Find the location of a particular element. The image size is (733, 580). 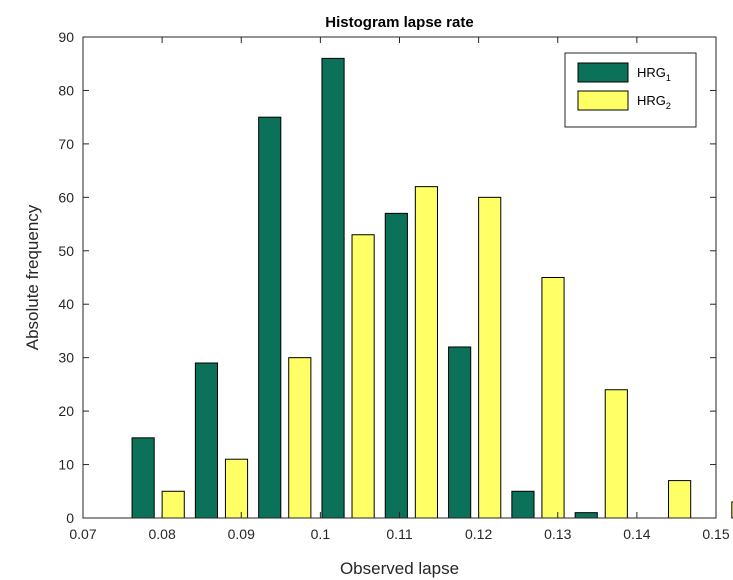

y-axis-label: Absolute frequency is located at coordinates (32, 277).